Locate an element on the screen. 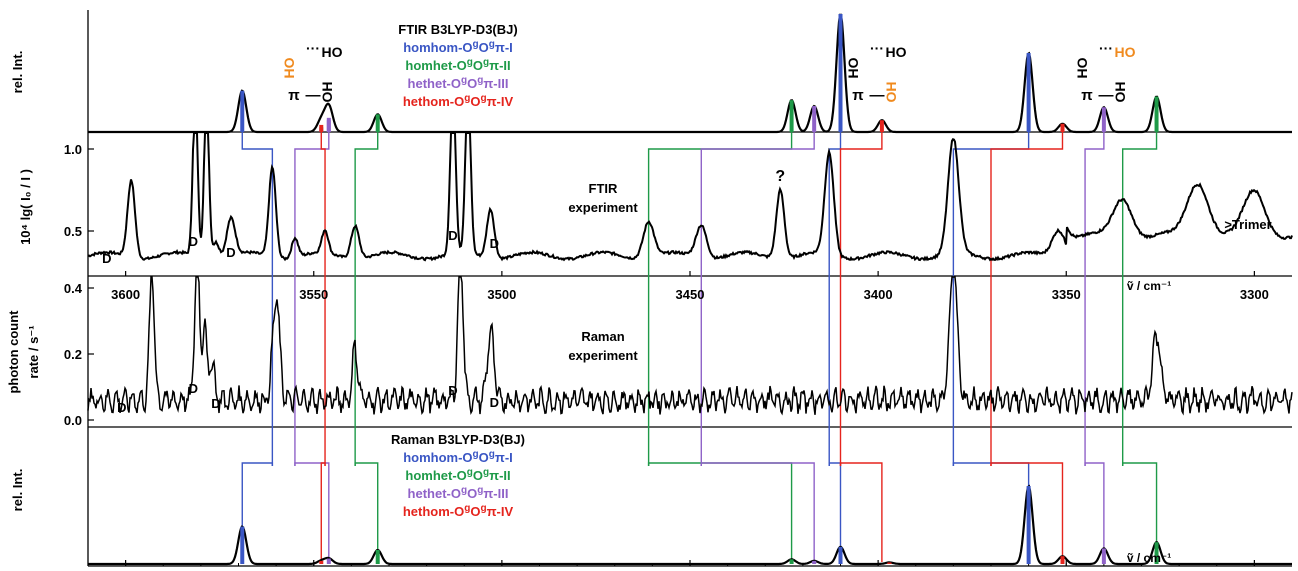  calc-bottom-ylabel: rel. Int. is located at coordinates (17, 490).